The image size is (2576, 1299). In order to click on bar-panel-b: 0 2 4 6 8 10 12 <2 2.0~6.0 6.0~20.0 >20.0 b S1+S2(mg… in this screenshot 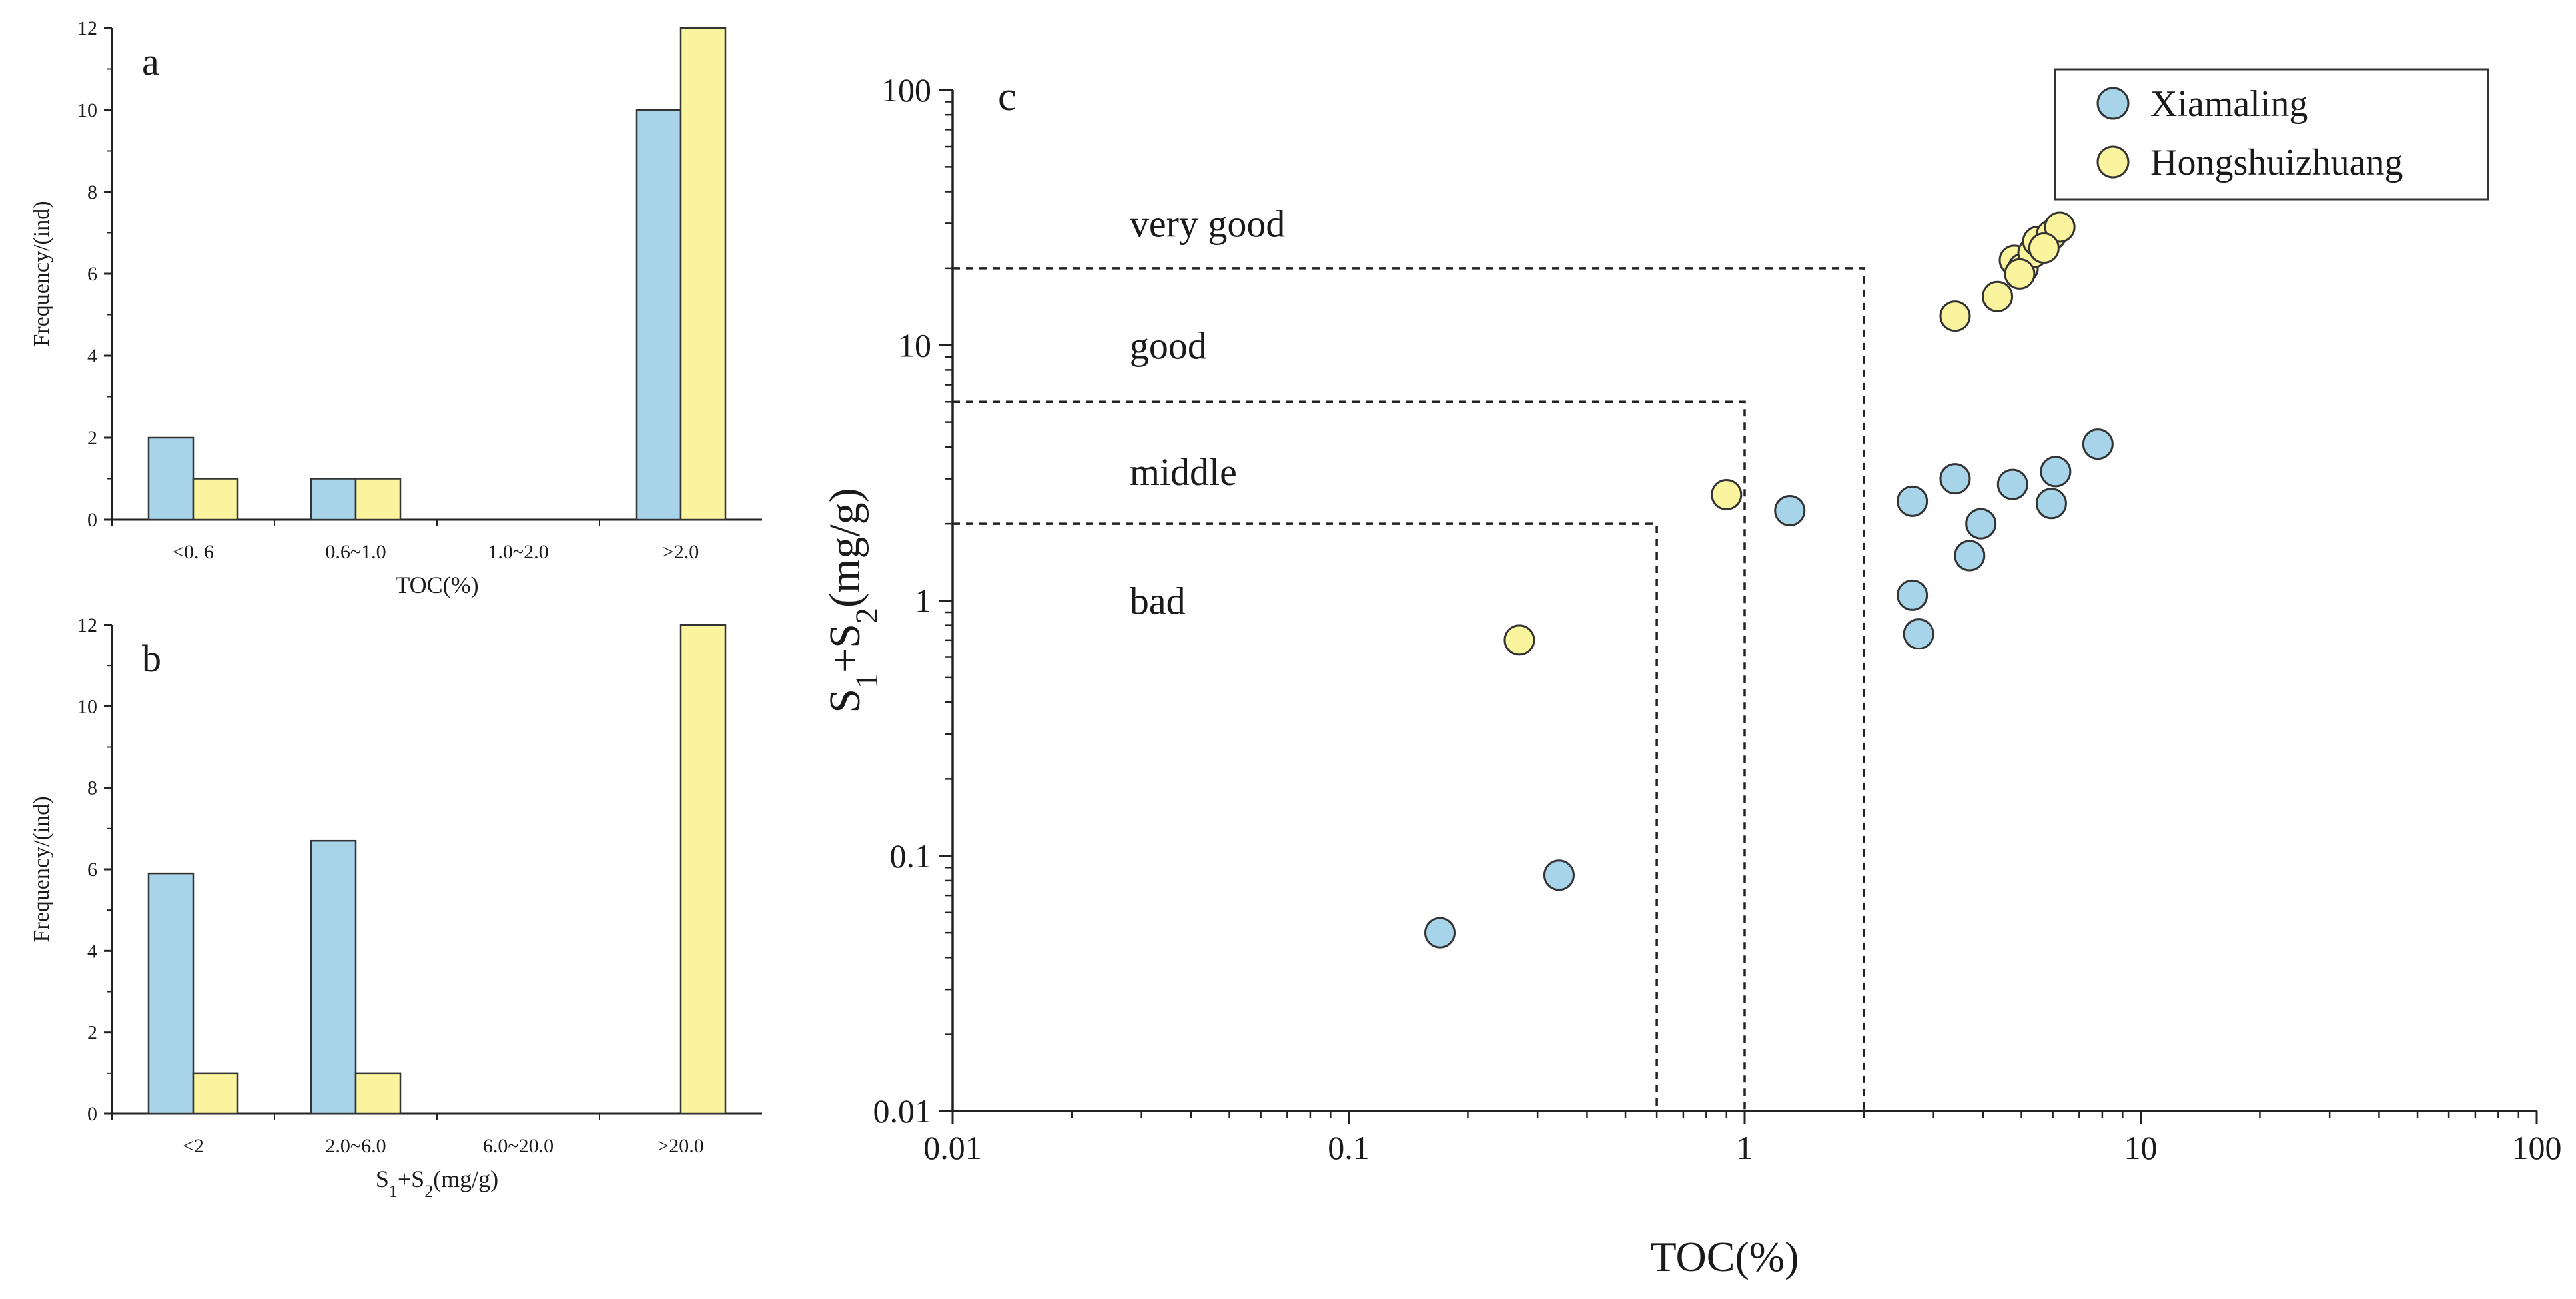, I will do `click(396, 908)`.